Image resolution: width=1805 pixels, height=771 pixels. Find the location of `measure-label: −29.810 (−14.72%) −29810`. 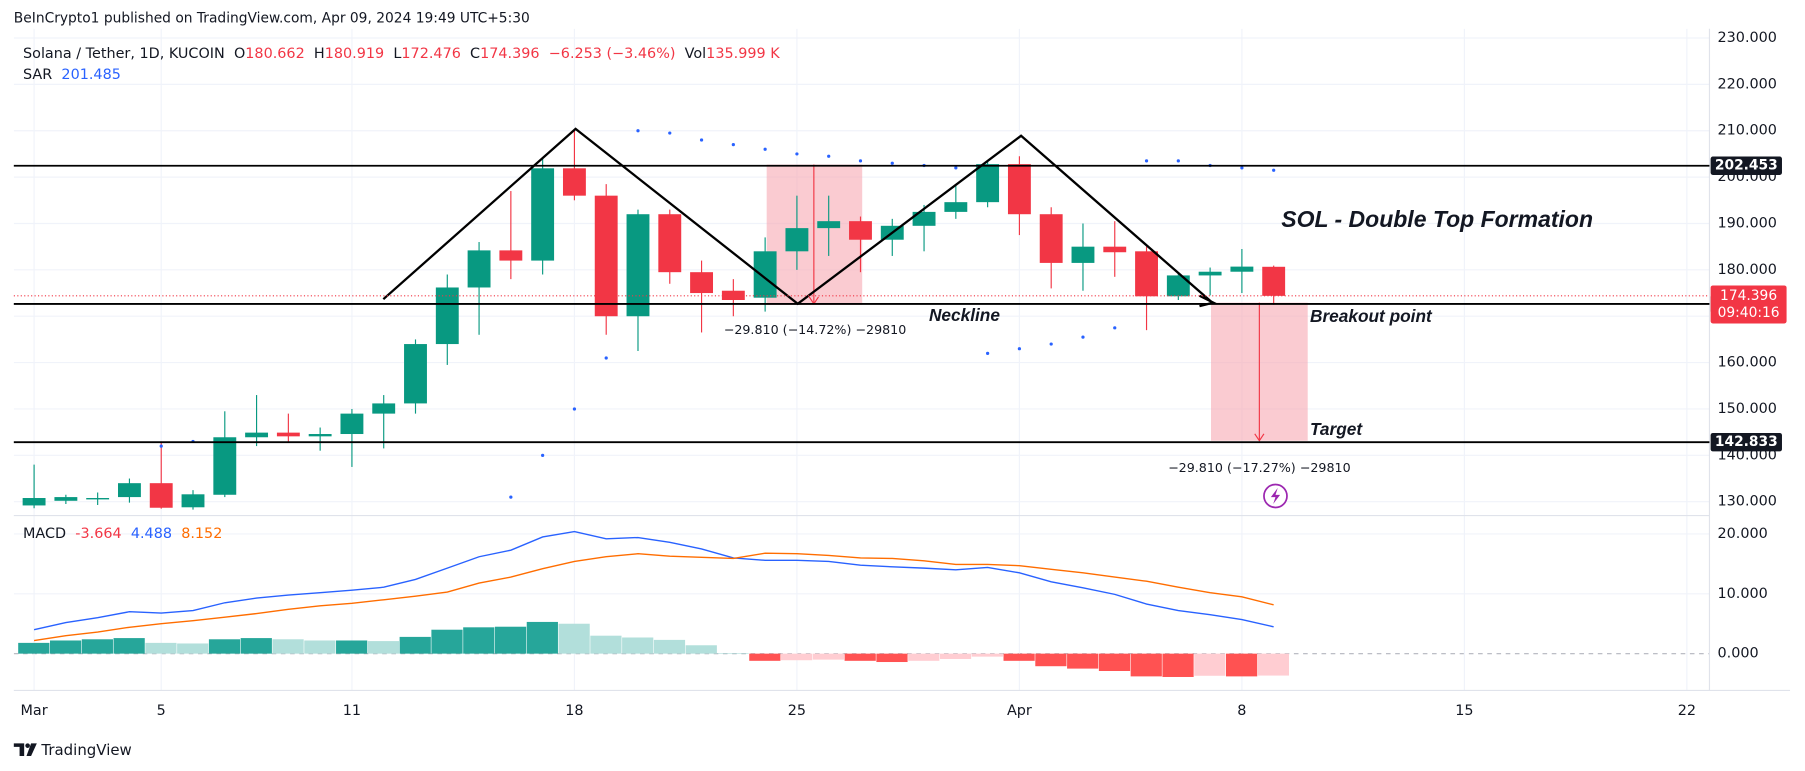

measure-label: −29.810 (−14.72%) −29810 is located at coordinates (815, 329).